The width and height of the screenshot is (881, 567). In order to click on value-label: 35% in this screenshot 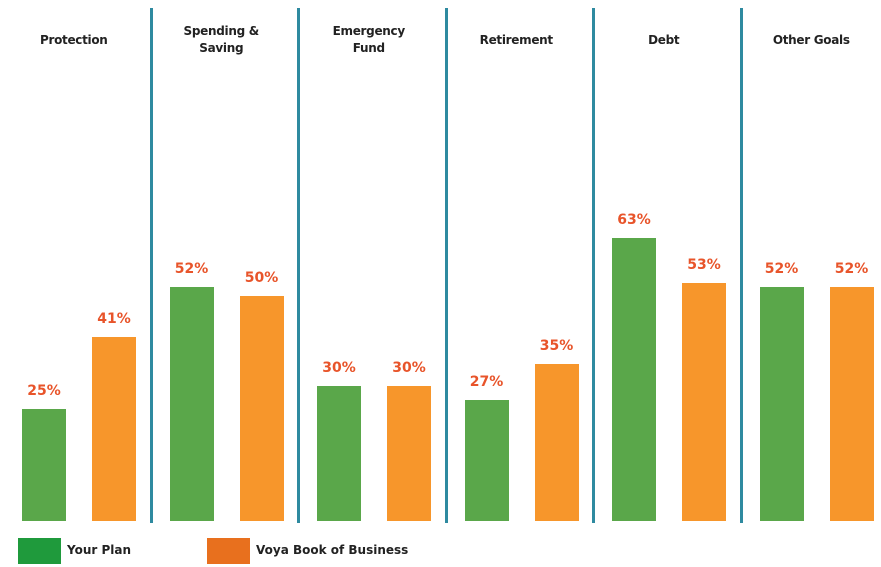, I will do `click(556, 345)`.